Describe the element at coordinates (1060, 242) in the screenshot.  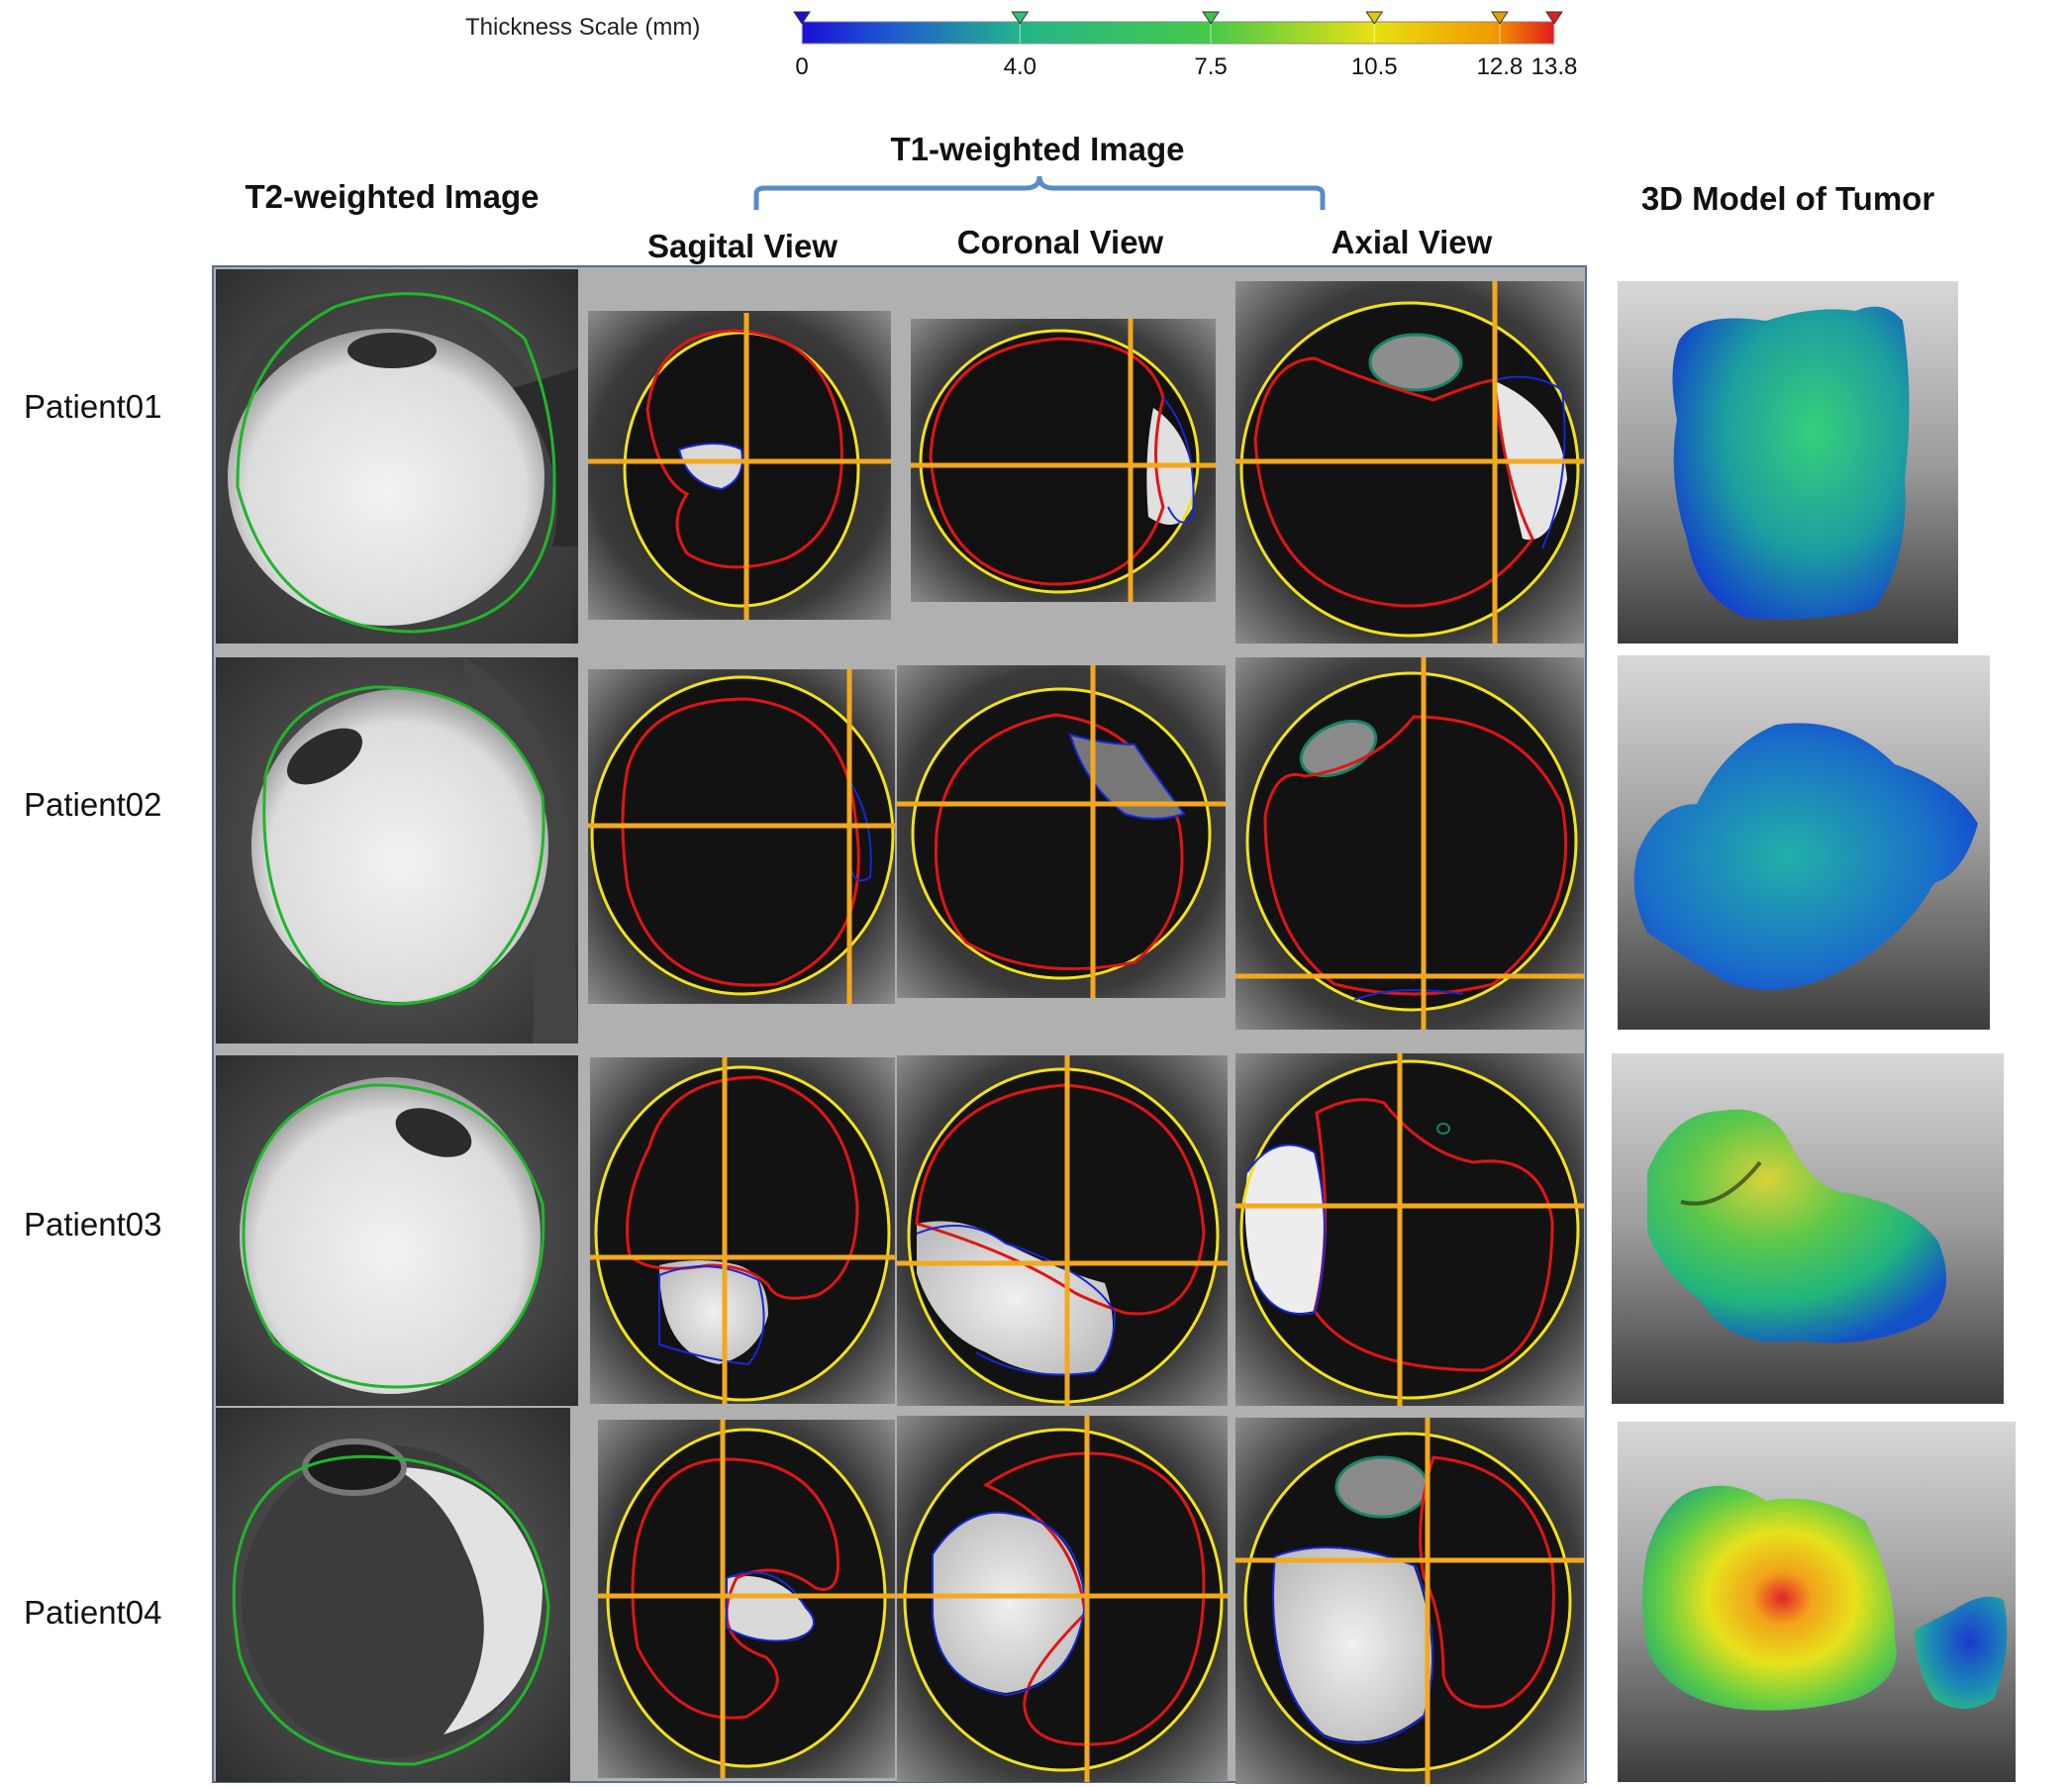
I see `coronal-header: Coronal View` at that location.